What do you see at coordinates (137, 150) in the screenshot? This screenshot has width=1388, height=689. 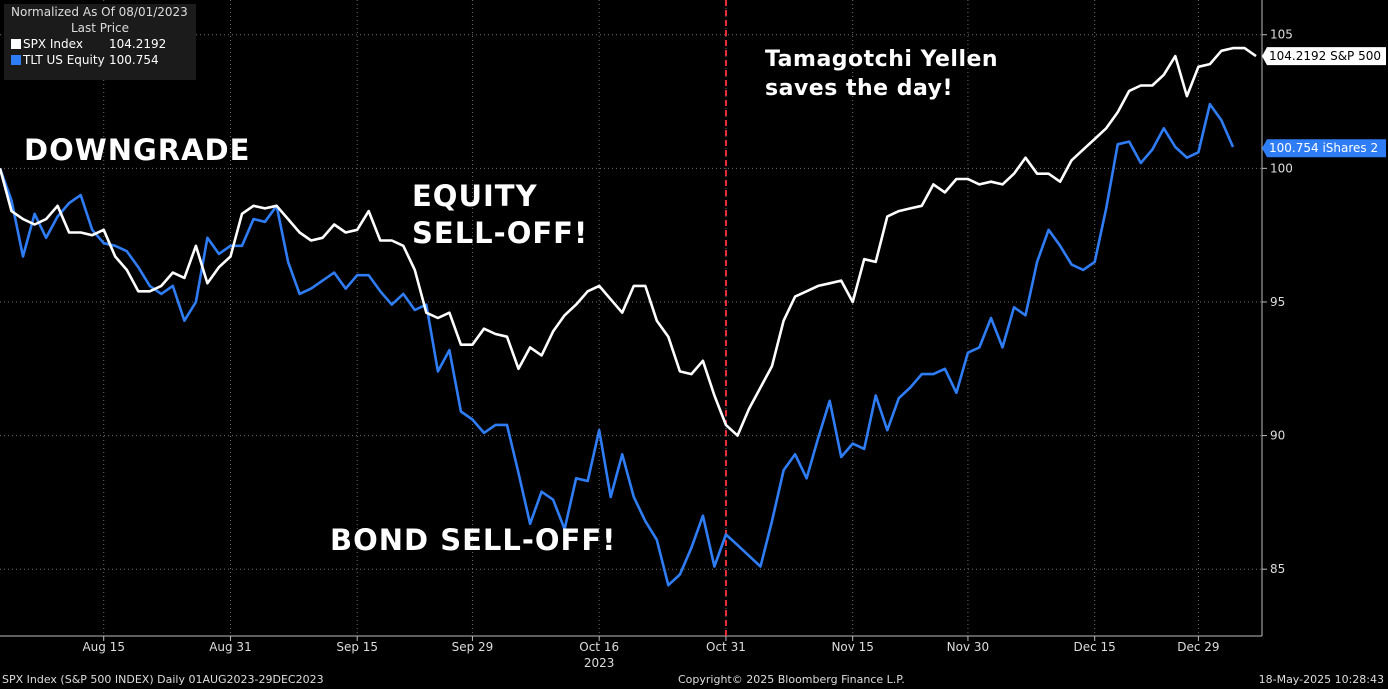 I see `annotation-text: DOWNGRADE` at bounding box center [137, 150].